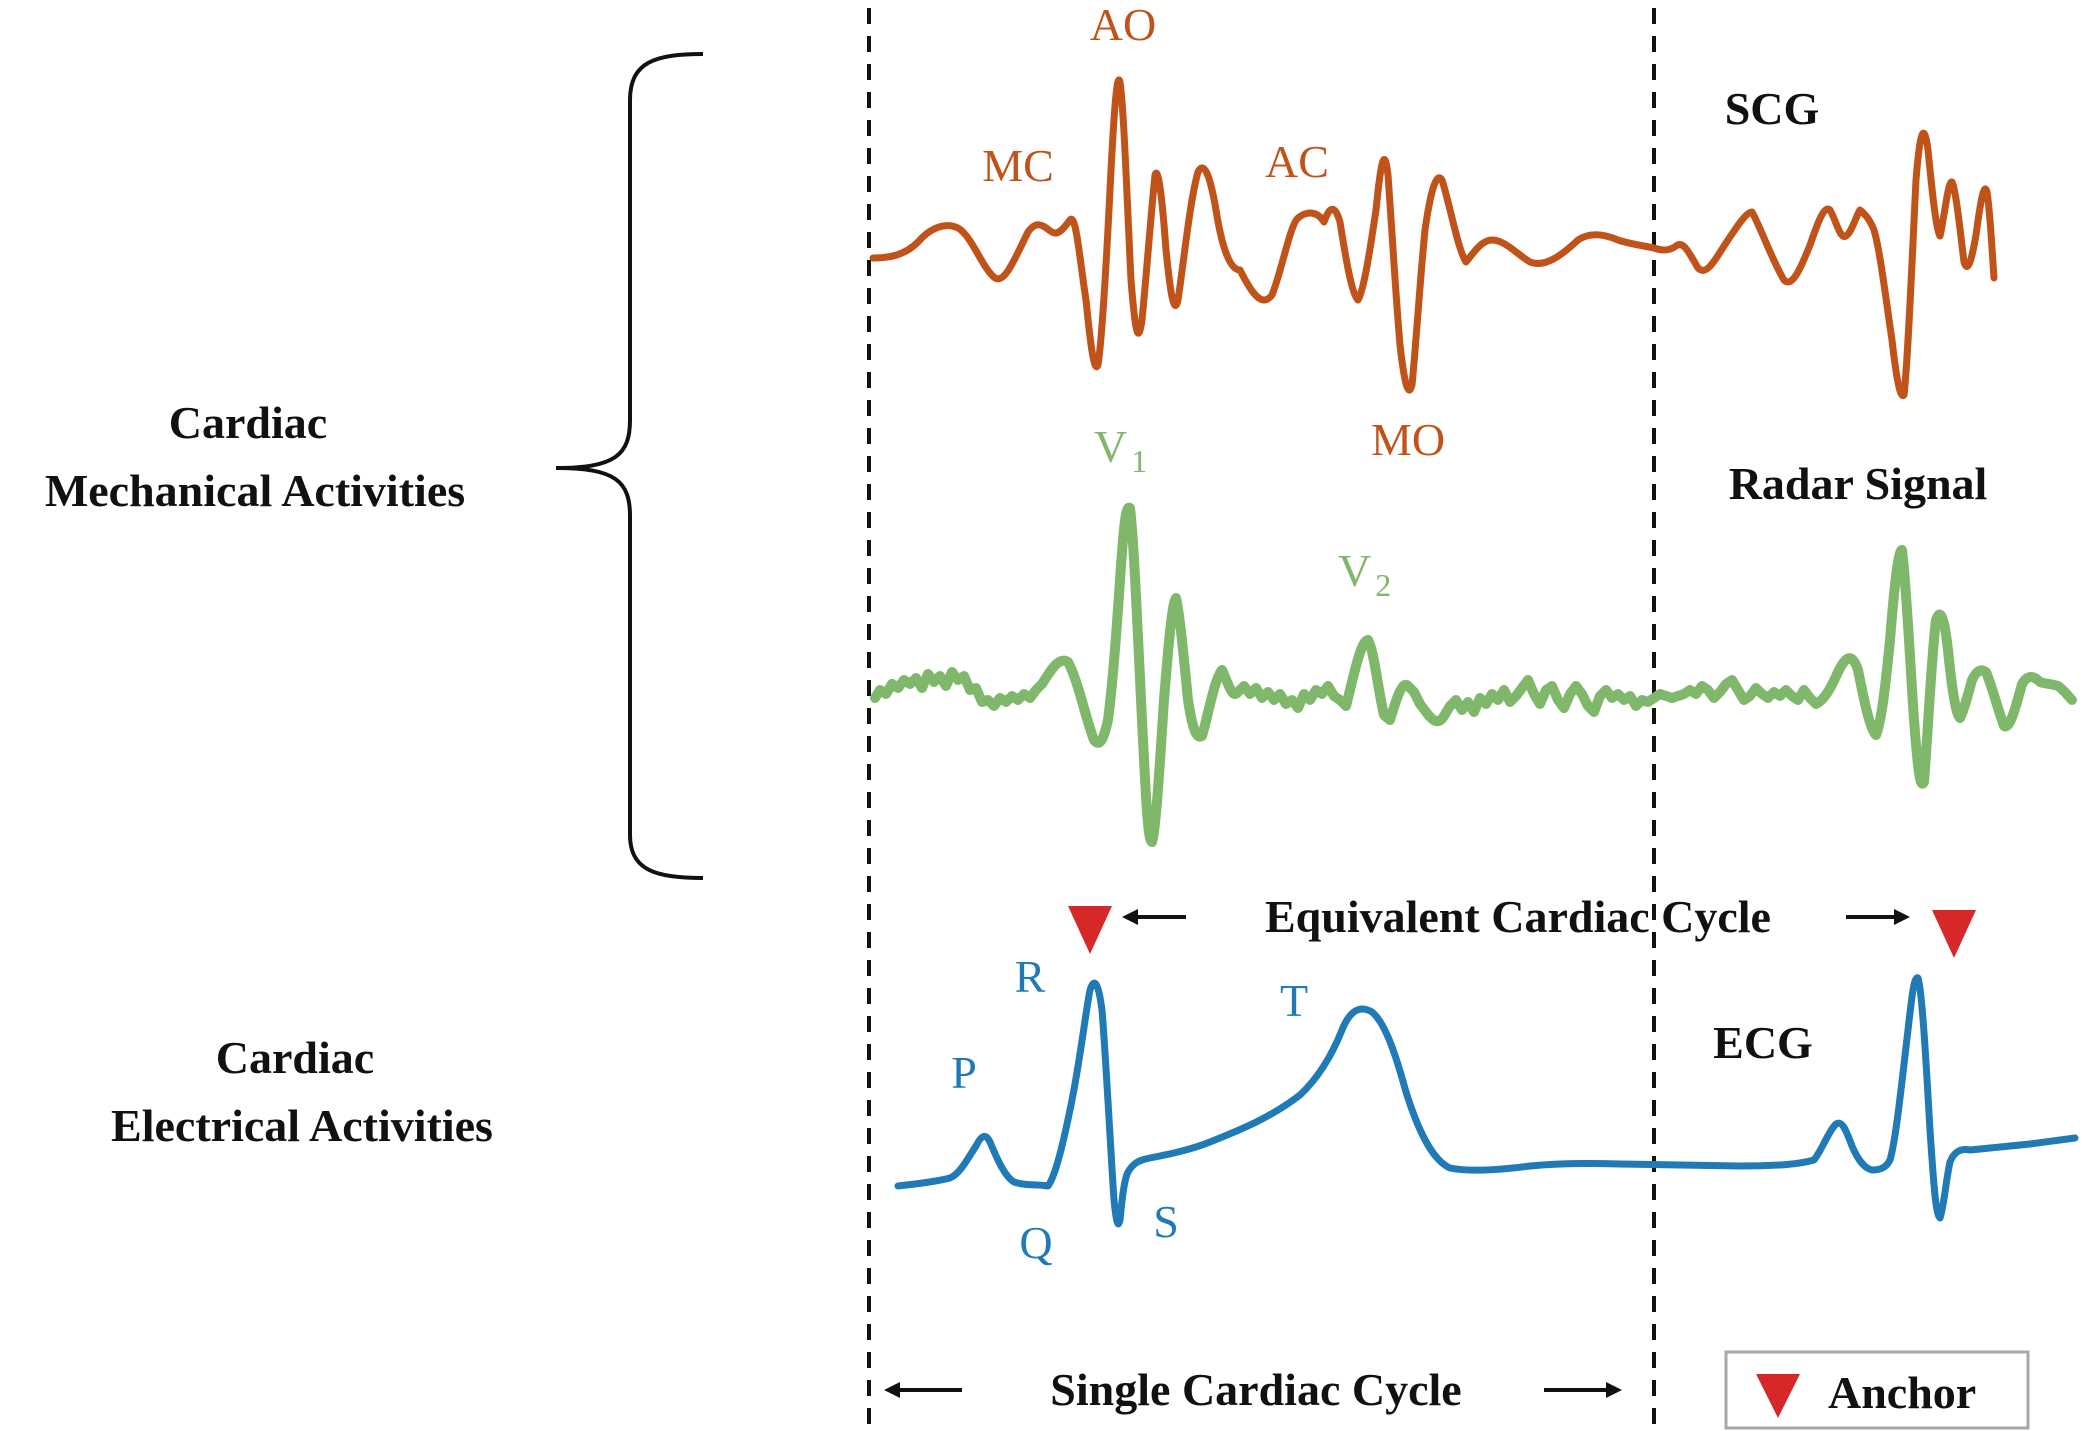  What do you see at coordinates (1294, 1000) in the screenshot?
I see `ecg-point-t: T` at bounding box center [1294, 1000].